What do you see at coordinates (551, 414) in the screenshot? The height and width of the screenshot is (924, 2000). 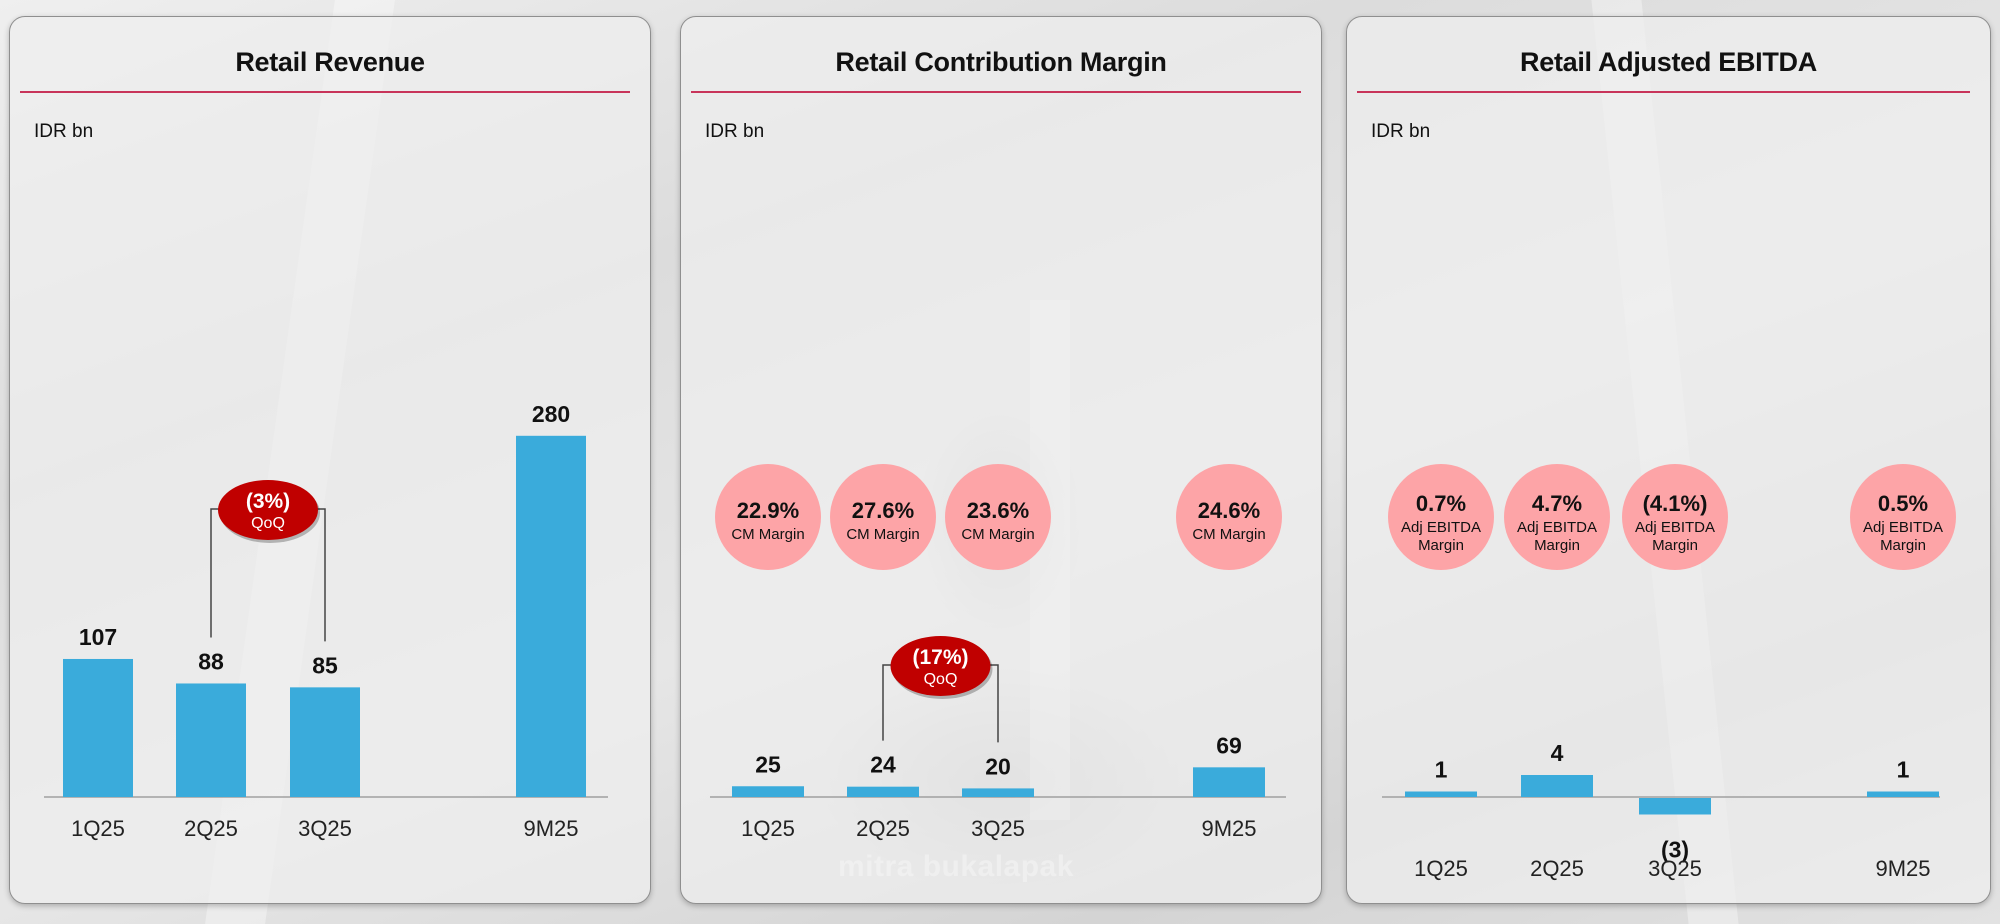 I see `data-label: 280` at bounding box center [551, 414].